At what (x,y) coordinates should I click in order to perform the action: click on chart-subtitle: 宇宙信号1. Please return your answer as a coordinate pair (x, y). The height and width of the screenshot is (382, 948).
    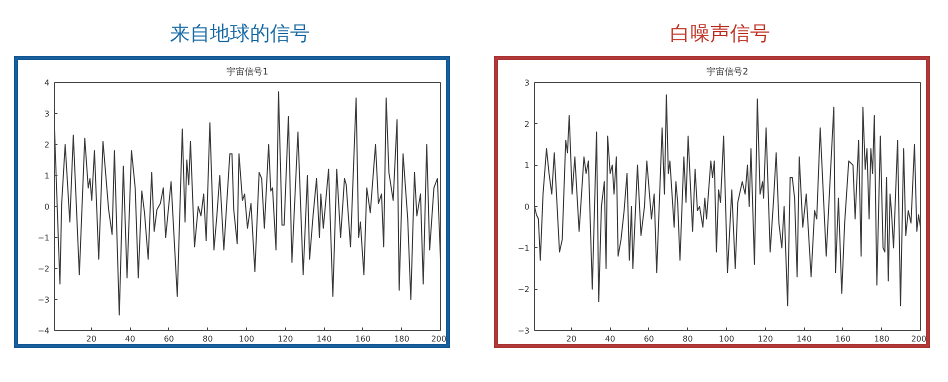
    Looking at the image, I should click on (247, 72).